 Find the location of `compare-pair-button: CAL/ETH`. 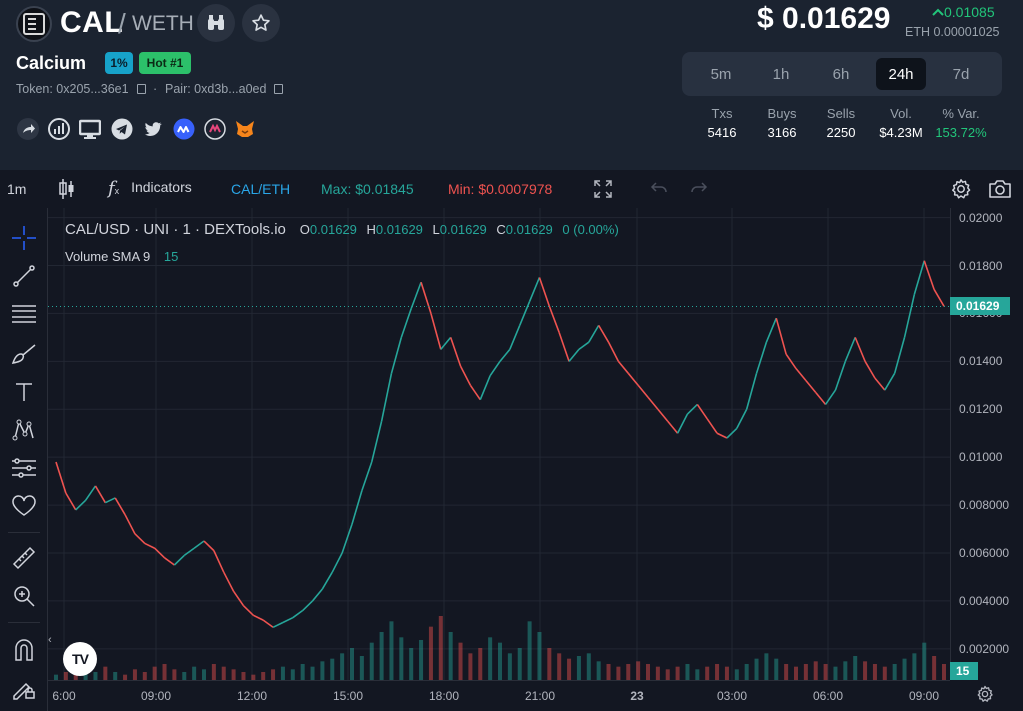

compare-pair-button: CAL/ETH is located at coordinates (261, 189).